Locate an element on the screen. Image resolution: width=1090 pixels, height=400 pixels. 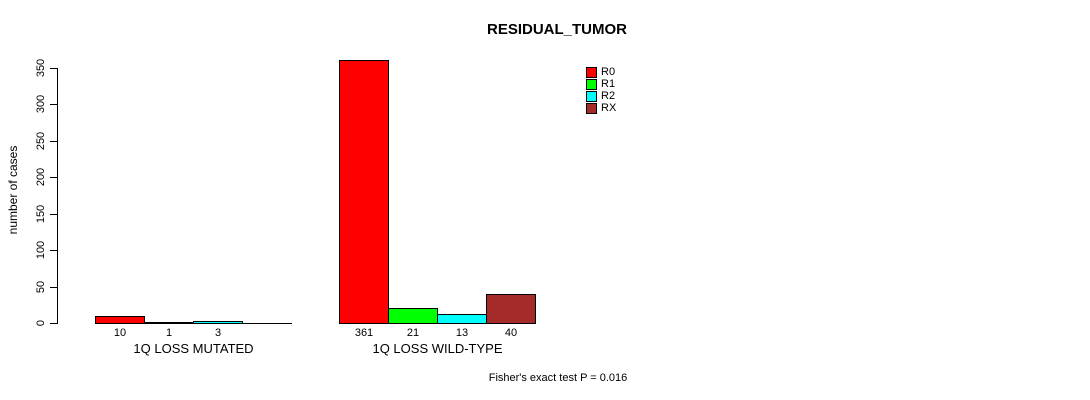
legend-label: R2 is located at coordinates (608, 96).